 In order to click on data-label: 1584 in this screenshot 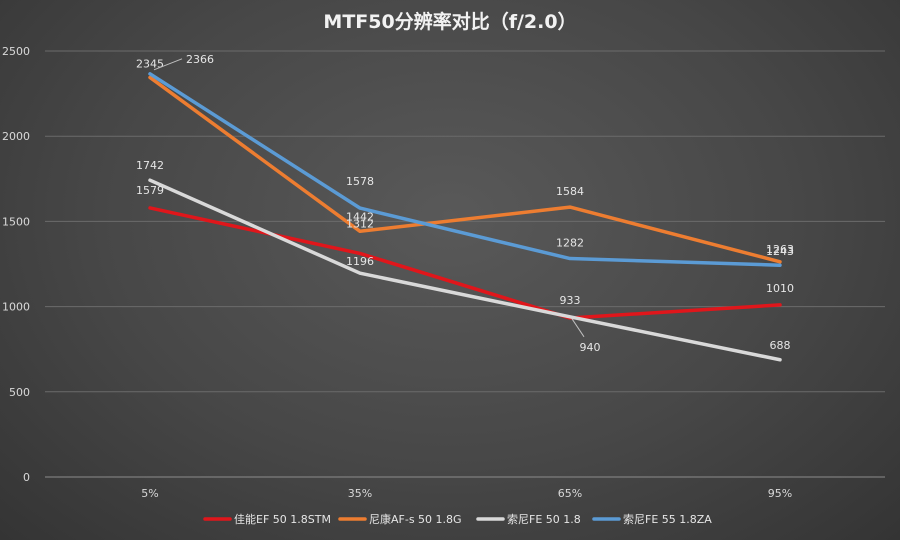, I will do `click(570, 191)`.